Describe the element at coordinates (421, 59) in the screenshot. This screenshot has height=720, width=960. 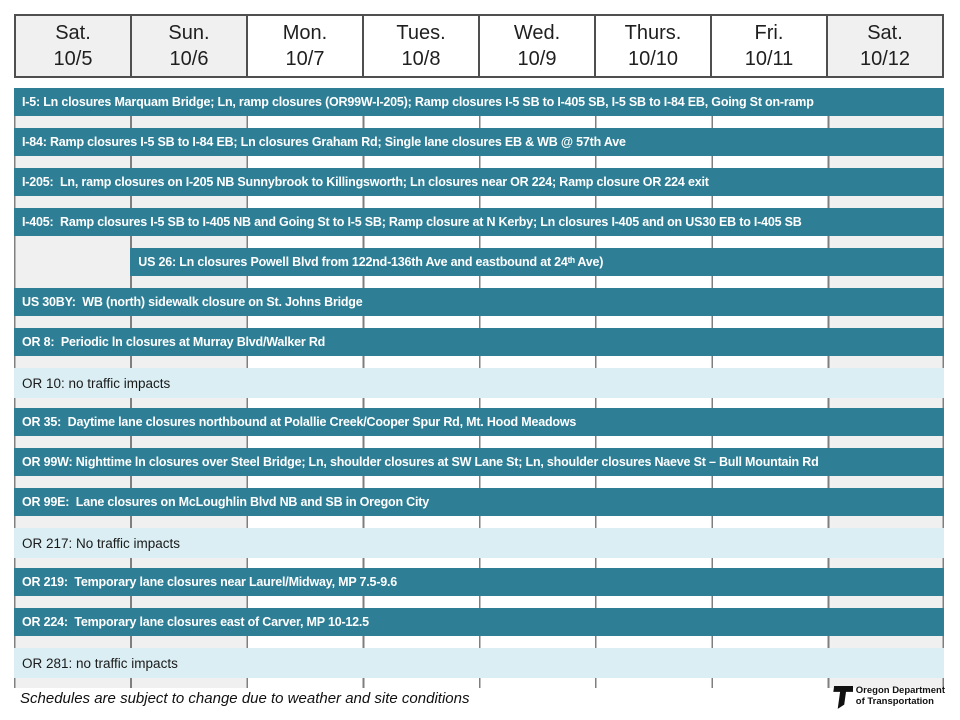
I see `day-date: 10/8` at that location.